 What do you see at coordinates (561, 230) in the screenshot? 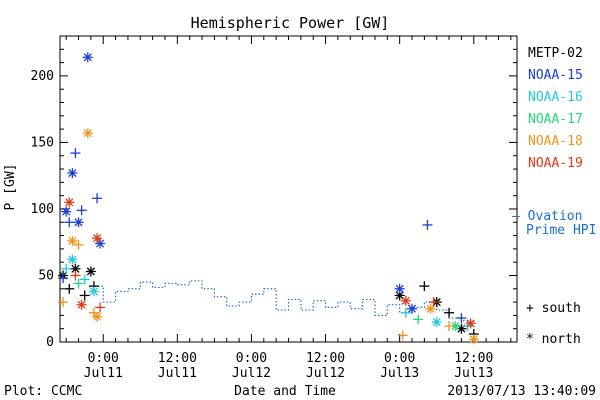
I see `legend-ovation-label: Prime HPI` at bounding box center [561, 230].